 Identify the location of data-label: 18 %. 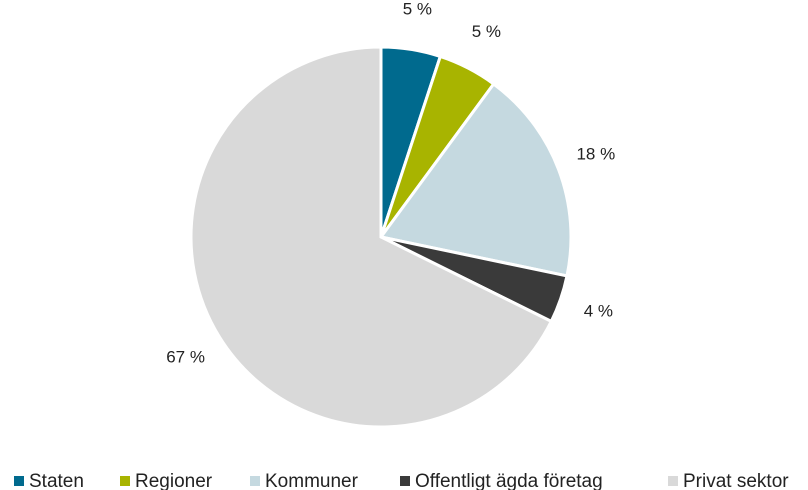
(595, 153).